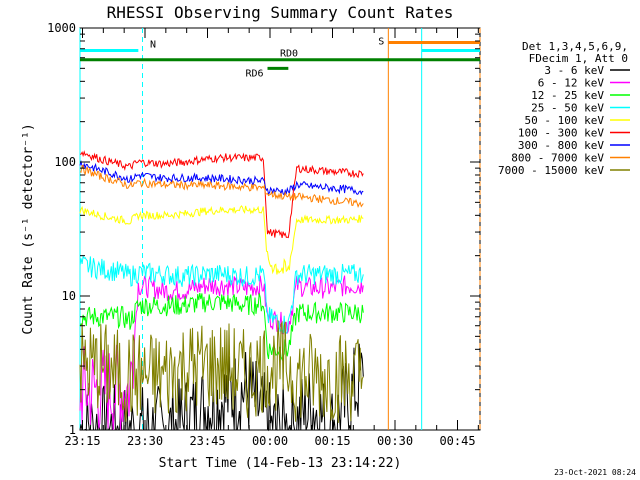  Describe the element at coordinates (61, 28) in the screenshot. I see `y-tick-label-3: 1000` at that location.